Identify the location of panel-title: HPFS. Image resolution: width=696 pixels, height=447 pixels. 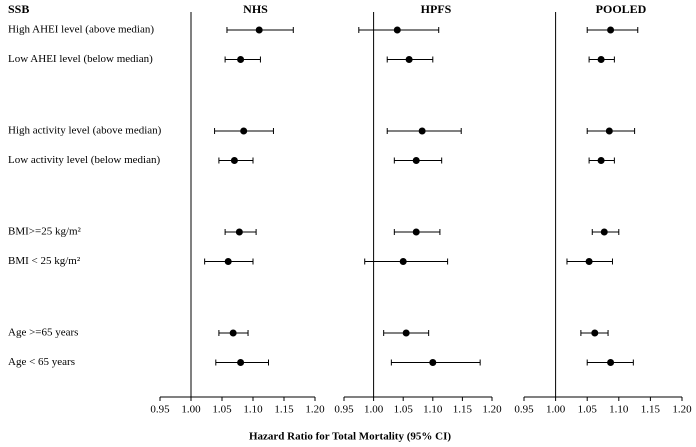
(436, 9).